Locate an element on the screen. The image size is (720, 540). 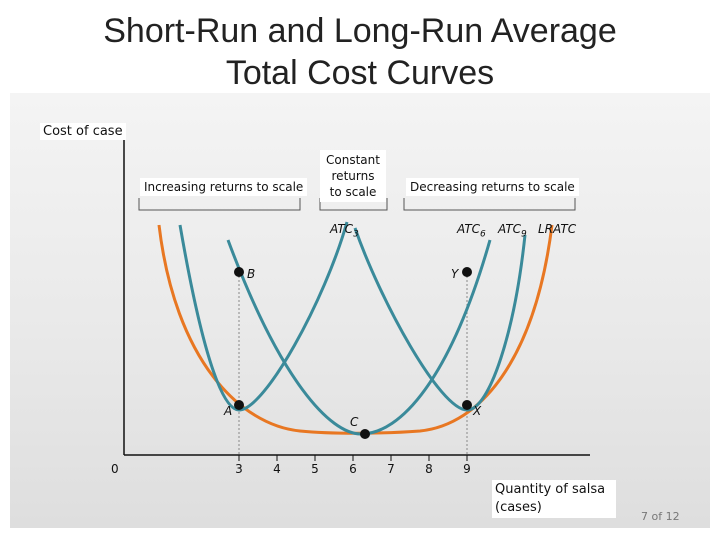
constant-line-1: Constant is located at coordinates (353, 160).